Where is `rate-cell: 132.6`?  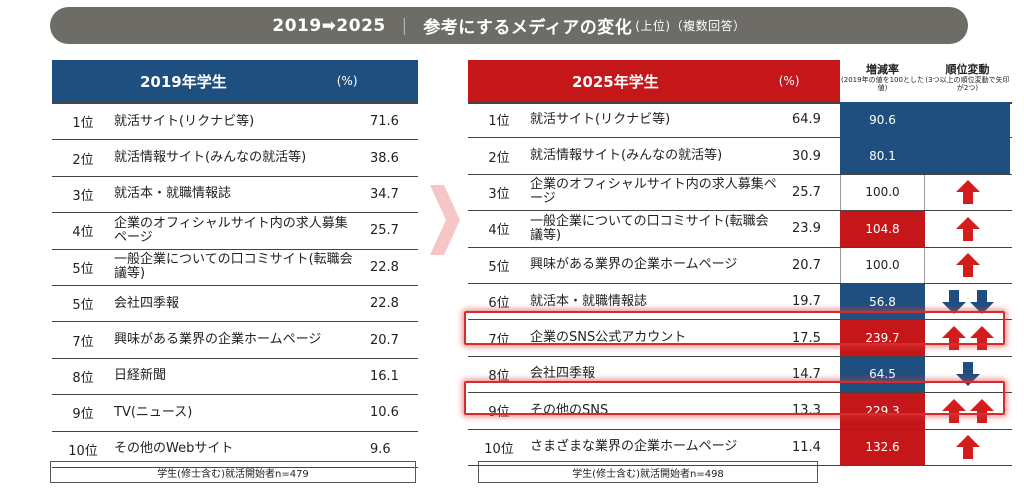
rate-cell: 132.6 is located at coordinates (882, 447).